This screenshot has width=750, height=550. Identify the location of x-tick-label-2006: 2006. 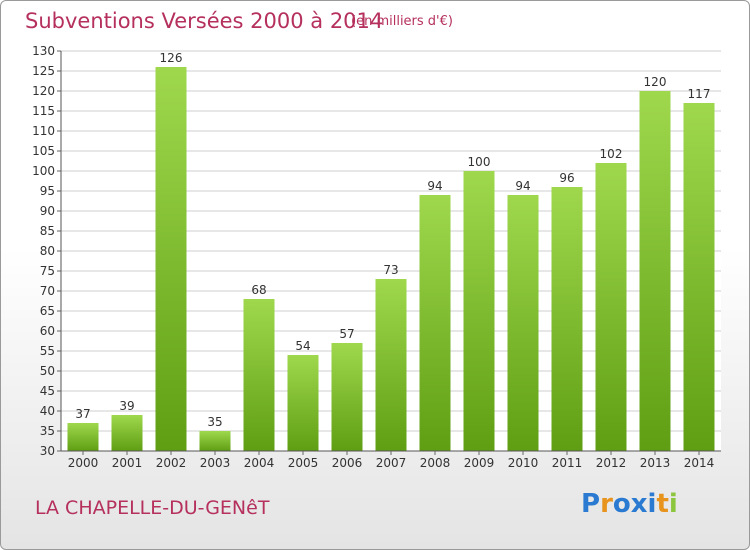
(347, 463).